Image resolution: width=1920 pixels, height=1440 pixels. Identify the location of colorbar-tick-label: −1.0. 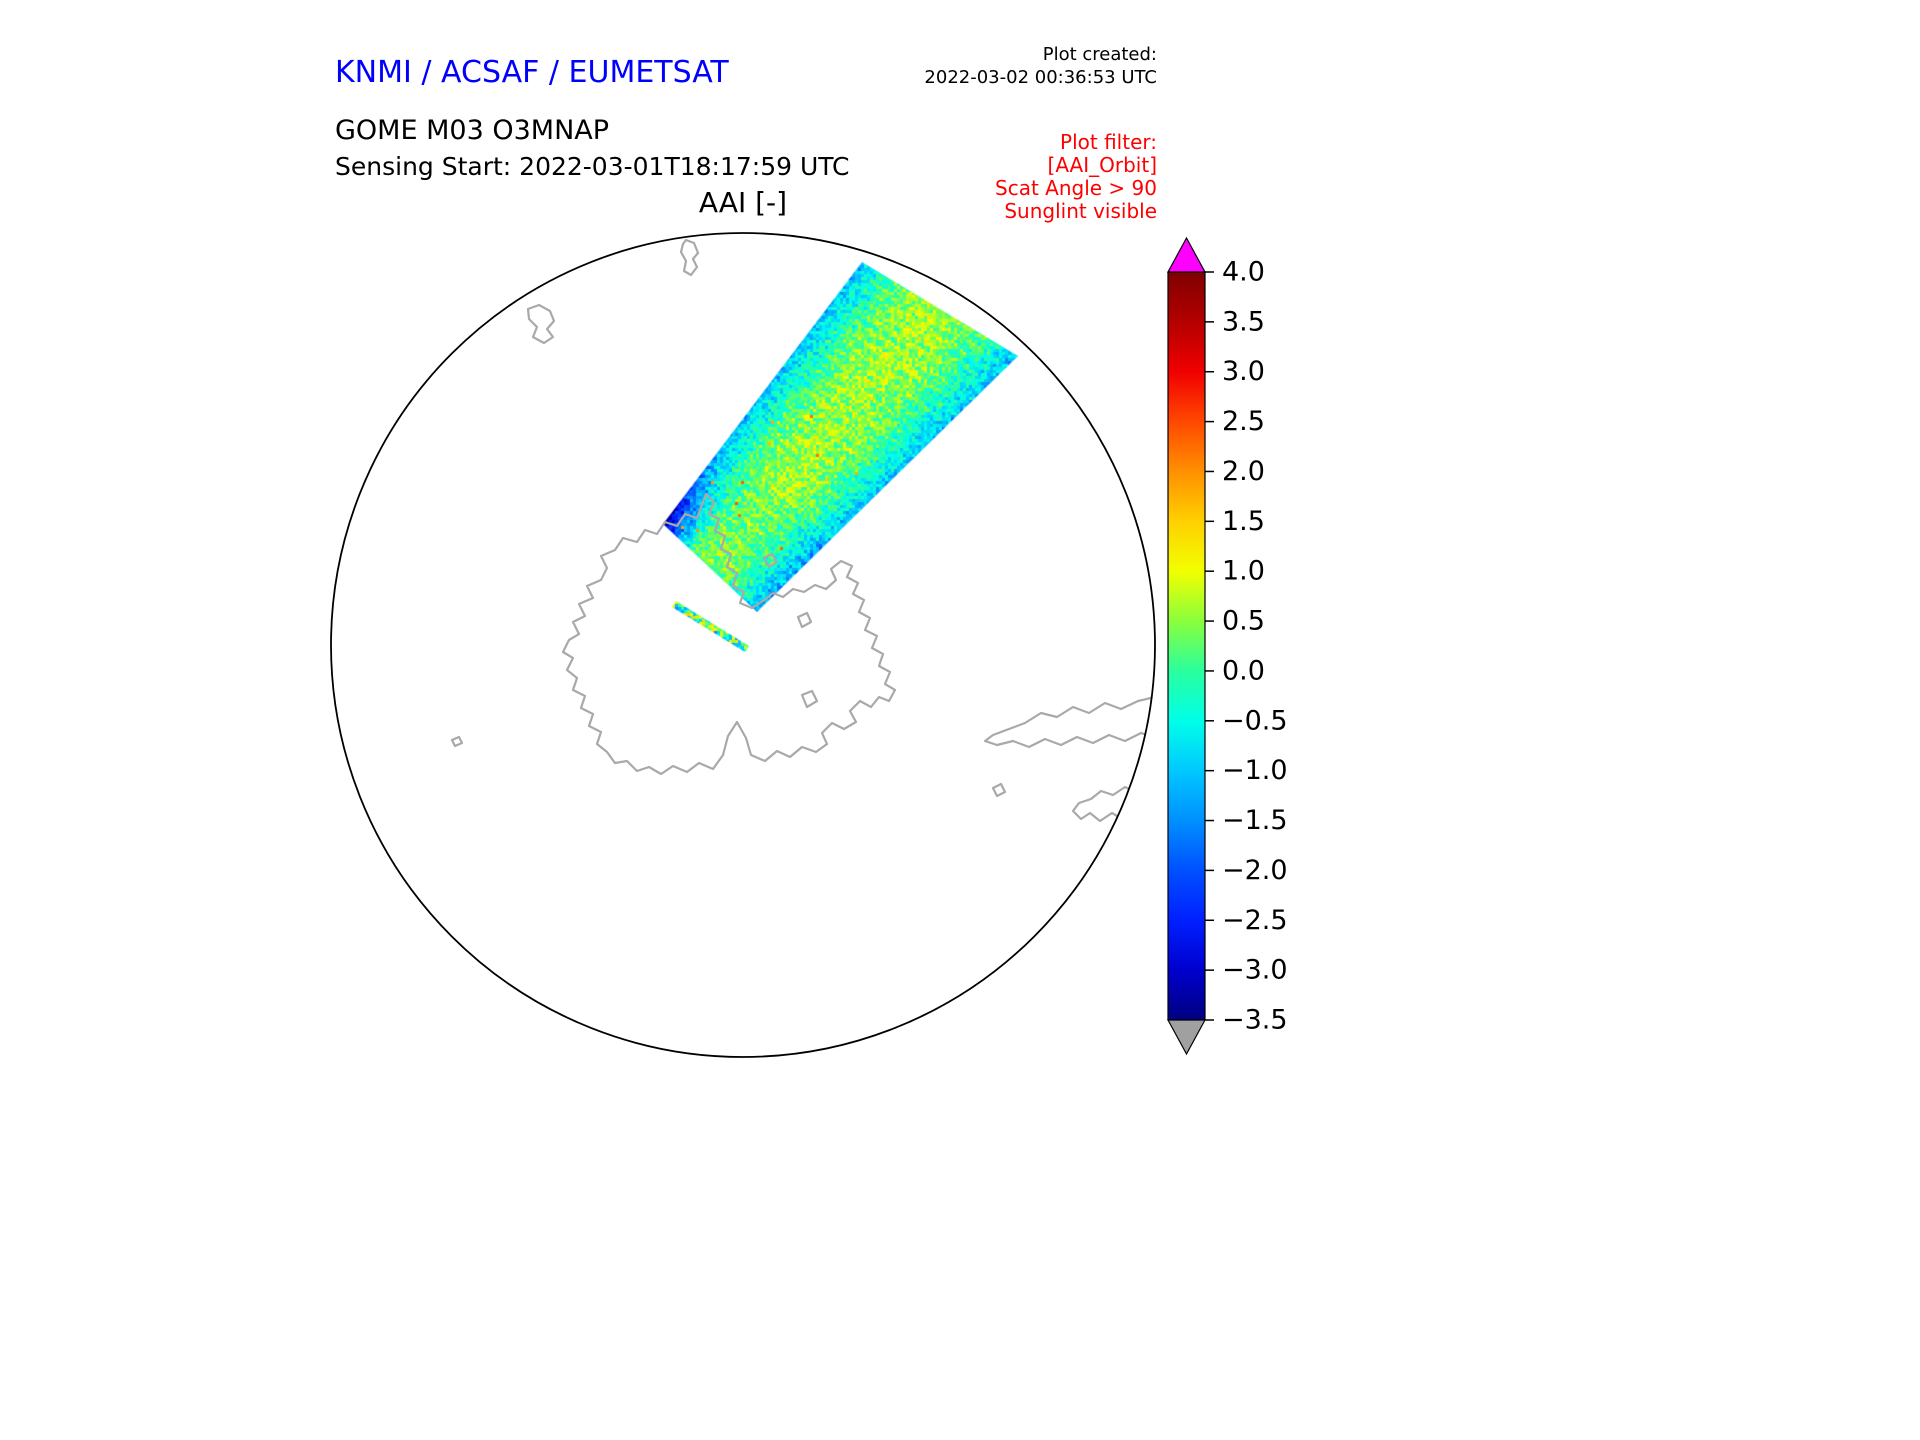
(1255, 770).